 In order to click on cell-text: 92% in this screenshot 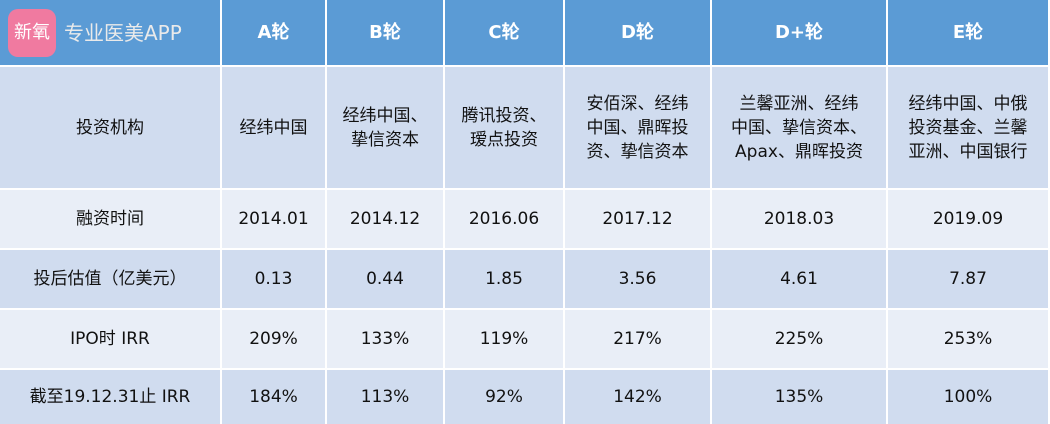, I will do `click(504, 397)`.